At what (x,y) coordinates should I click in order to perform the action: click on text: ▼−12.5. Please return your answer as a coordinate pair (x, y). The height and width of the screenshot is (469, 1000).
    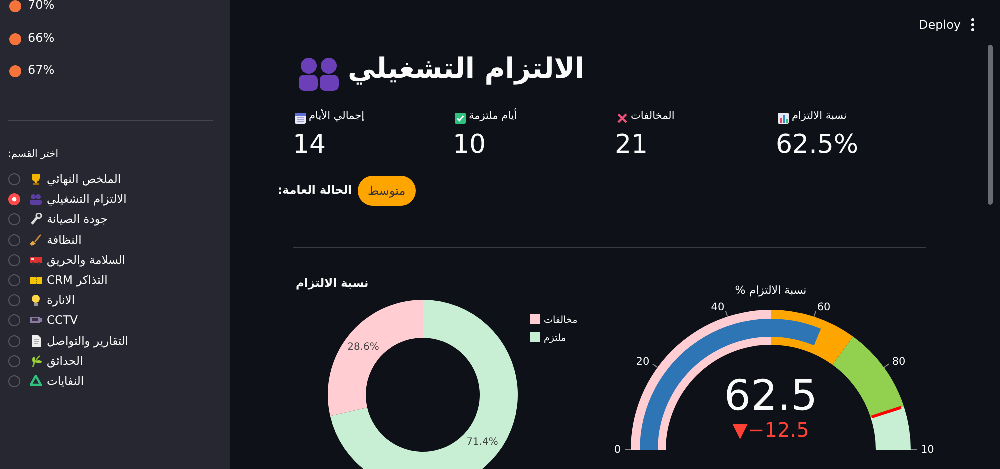
    Looking at the image, I should click on (771, 430).